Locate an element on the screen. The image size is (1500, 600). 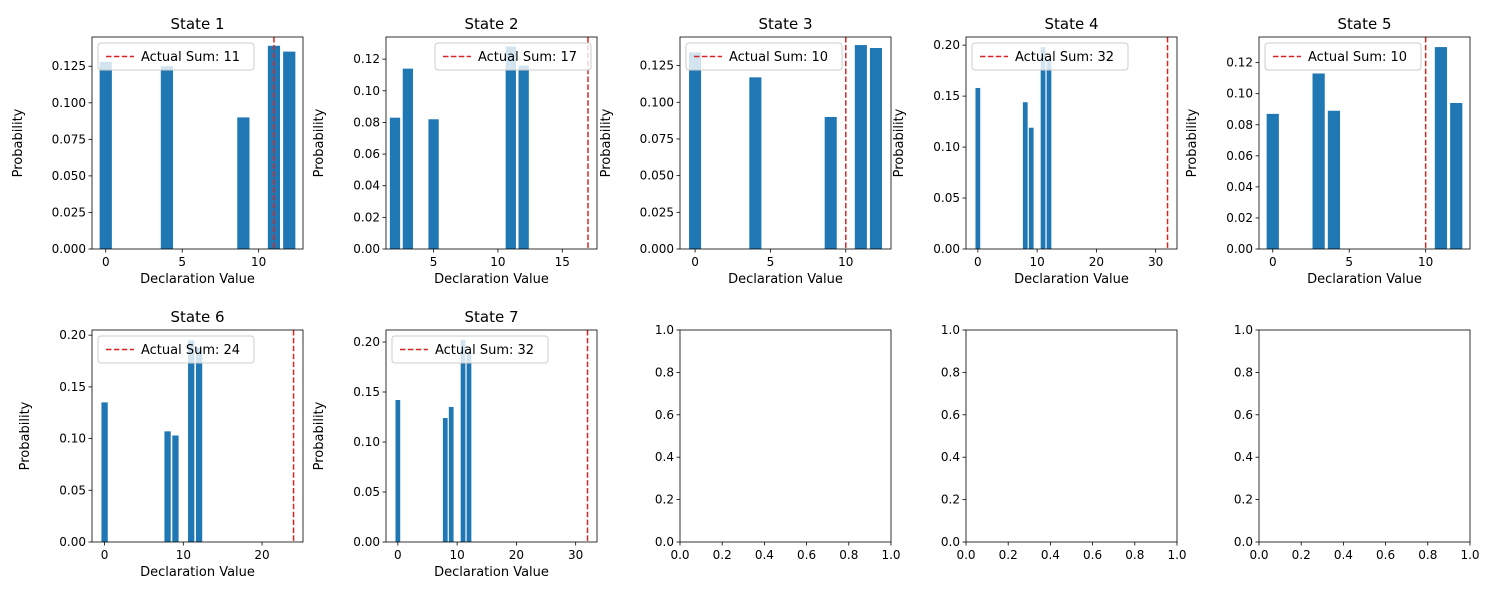
x-tick-label: 0.4 is located at coordinates (1343, 555).